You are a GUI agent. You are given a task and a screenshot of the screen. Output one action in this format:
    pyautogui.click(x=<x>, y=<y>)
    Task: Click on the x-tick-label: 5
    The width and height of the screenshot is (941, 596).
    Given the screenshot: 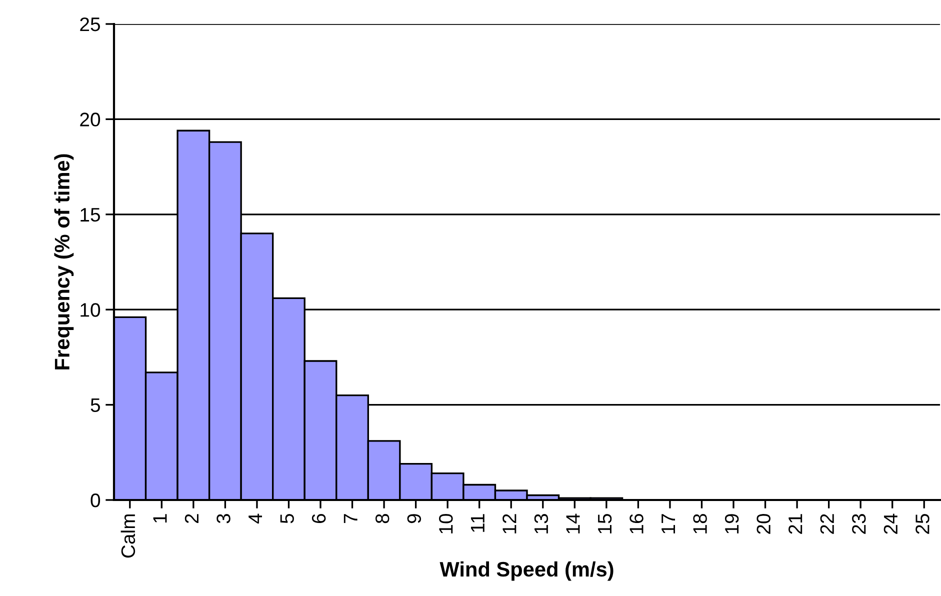 What is the action you would take?
    pyautogui.click(x=287, y=519)
    